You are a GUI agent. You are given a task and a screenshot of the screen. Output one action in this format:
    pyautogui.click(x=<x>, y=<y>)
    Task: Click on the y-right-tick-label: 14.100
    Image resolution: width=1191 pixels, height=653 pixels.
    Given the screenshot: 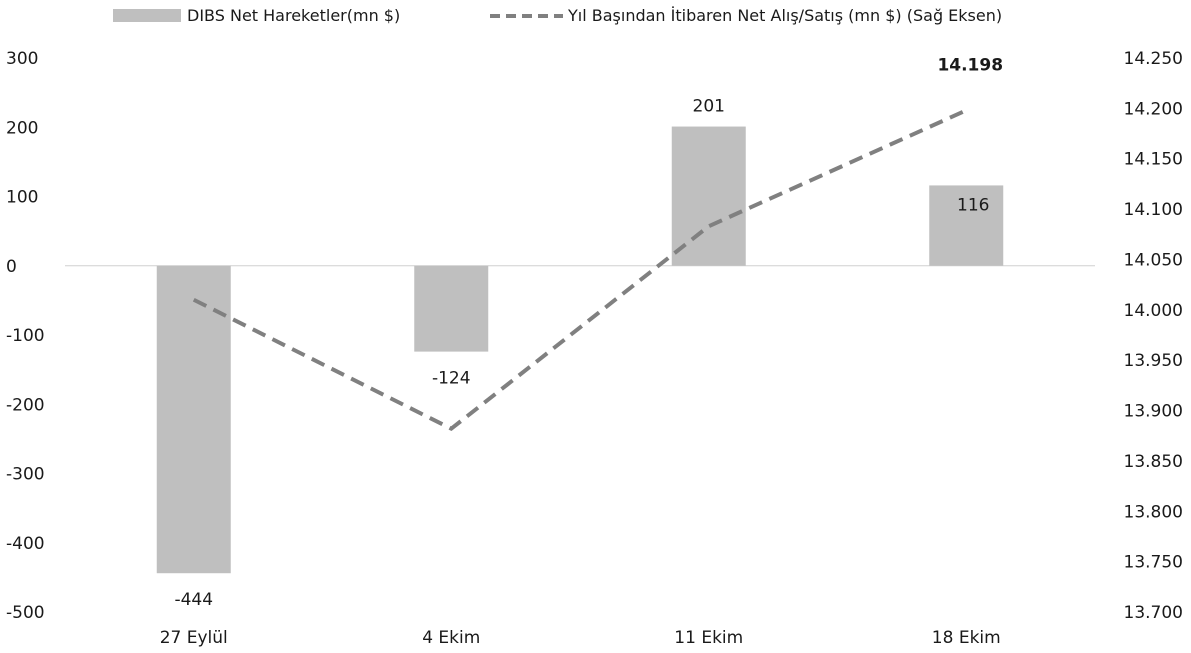 What is the action you would take?
    pyautogui.click(x=1153, y=210)
    